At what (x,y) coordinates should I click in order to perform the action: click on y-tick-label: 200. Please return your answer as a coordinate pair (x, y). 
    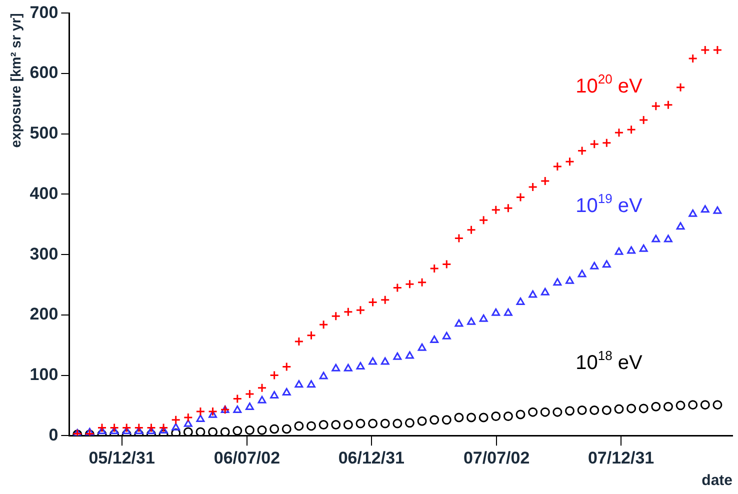
    Looking at the image, I should click on (44, 314).